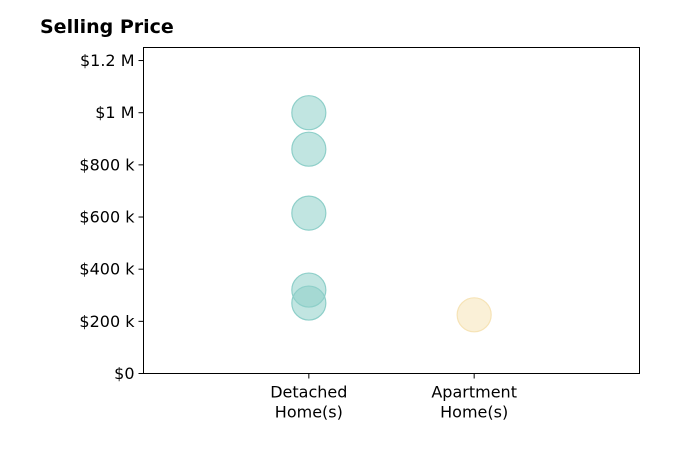 The image size is (679, 462). Describe the element at coordinates (107, 27) in the screenshot. I see `chart-title: Selling Price` at that location.